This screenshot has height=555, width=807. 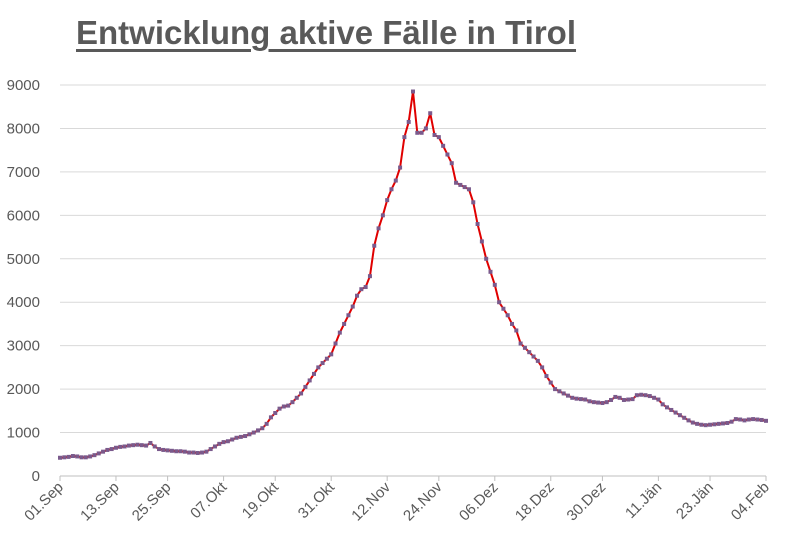 What do you see at coordinates (587, 502) in the screenshot?
I see `x-tick-label: 30.Dez` at bounding box center [587, 502].